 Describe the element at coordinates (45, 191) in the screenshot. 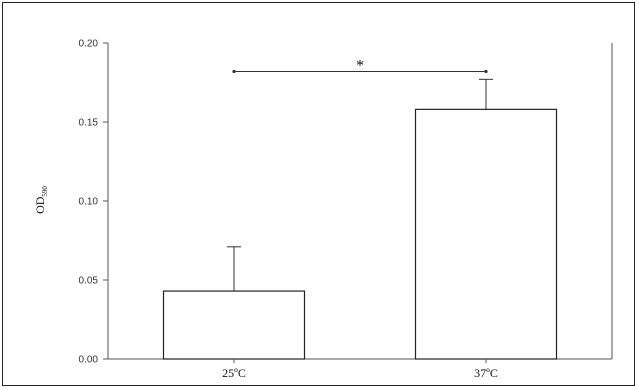

I see `y-axis-title-subscript: 590` at that location.